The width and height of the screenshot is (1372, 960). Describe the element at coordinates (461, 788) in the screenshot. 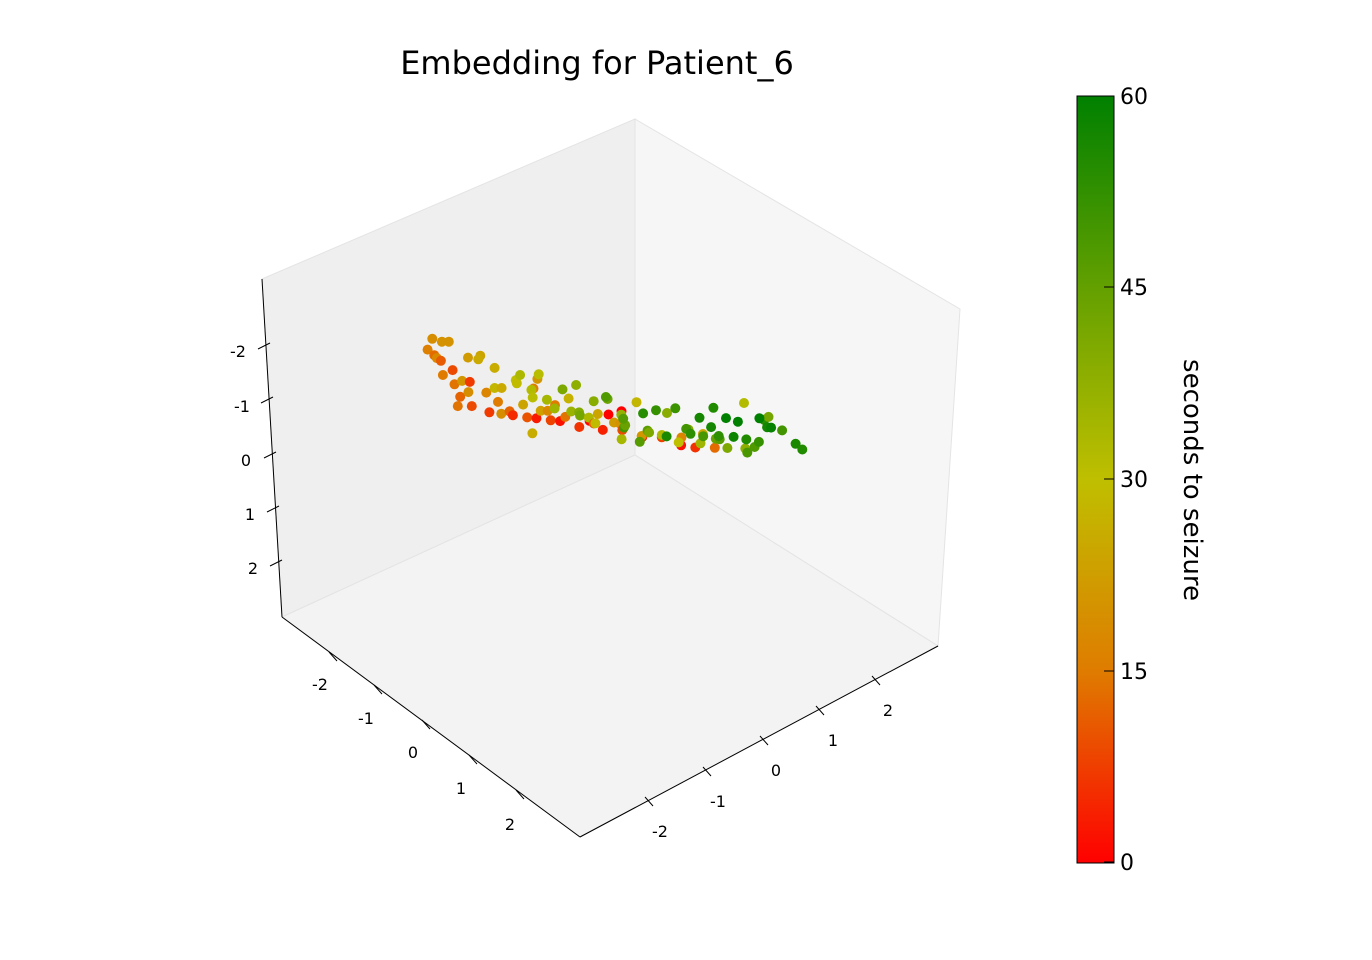

I see `x-tick-label: 1` at that location.